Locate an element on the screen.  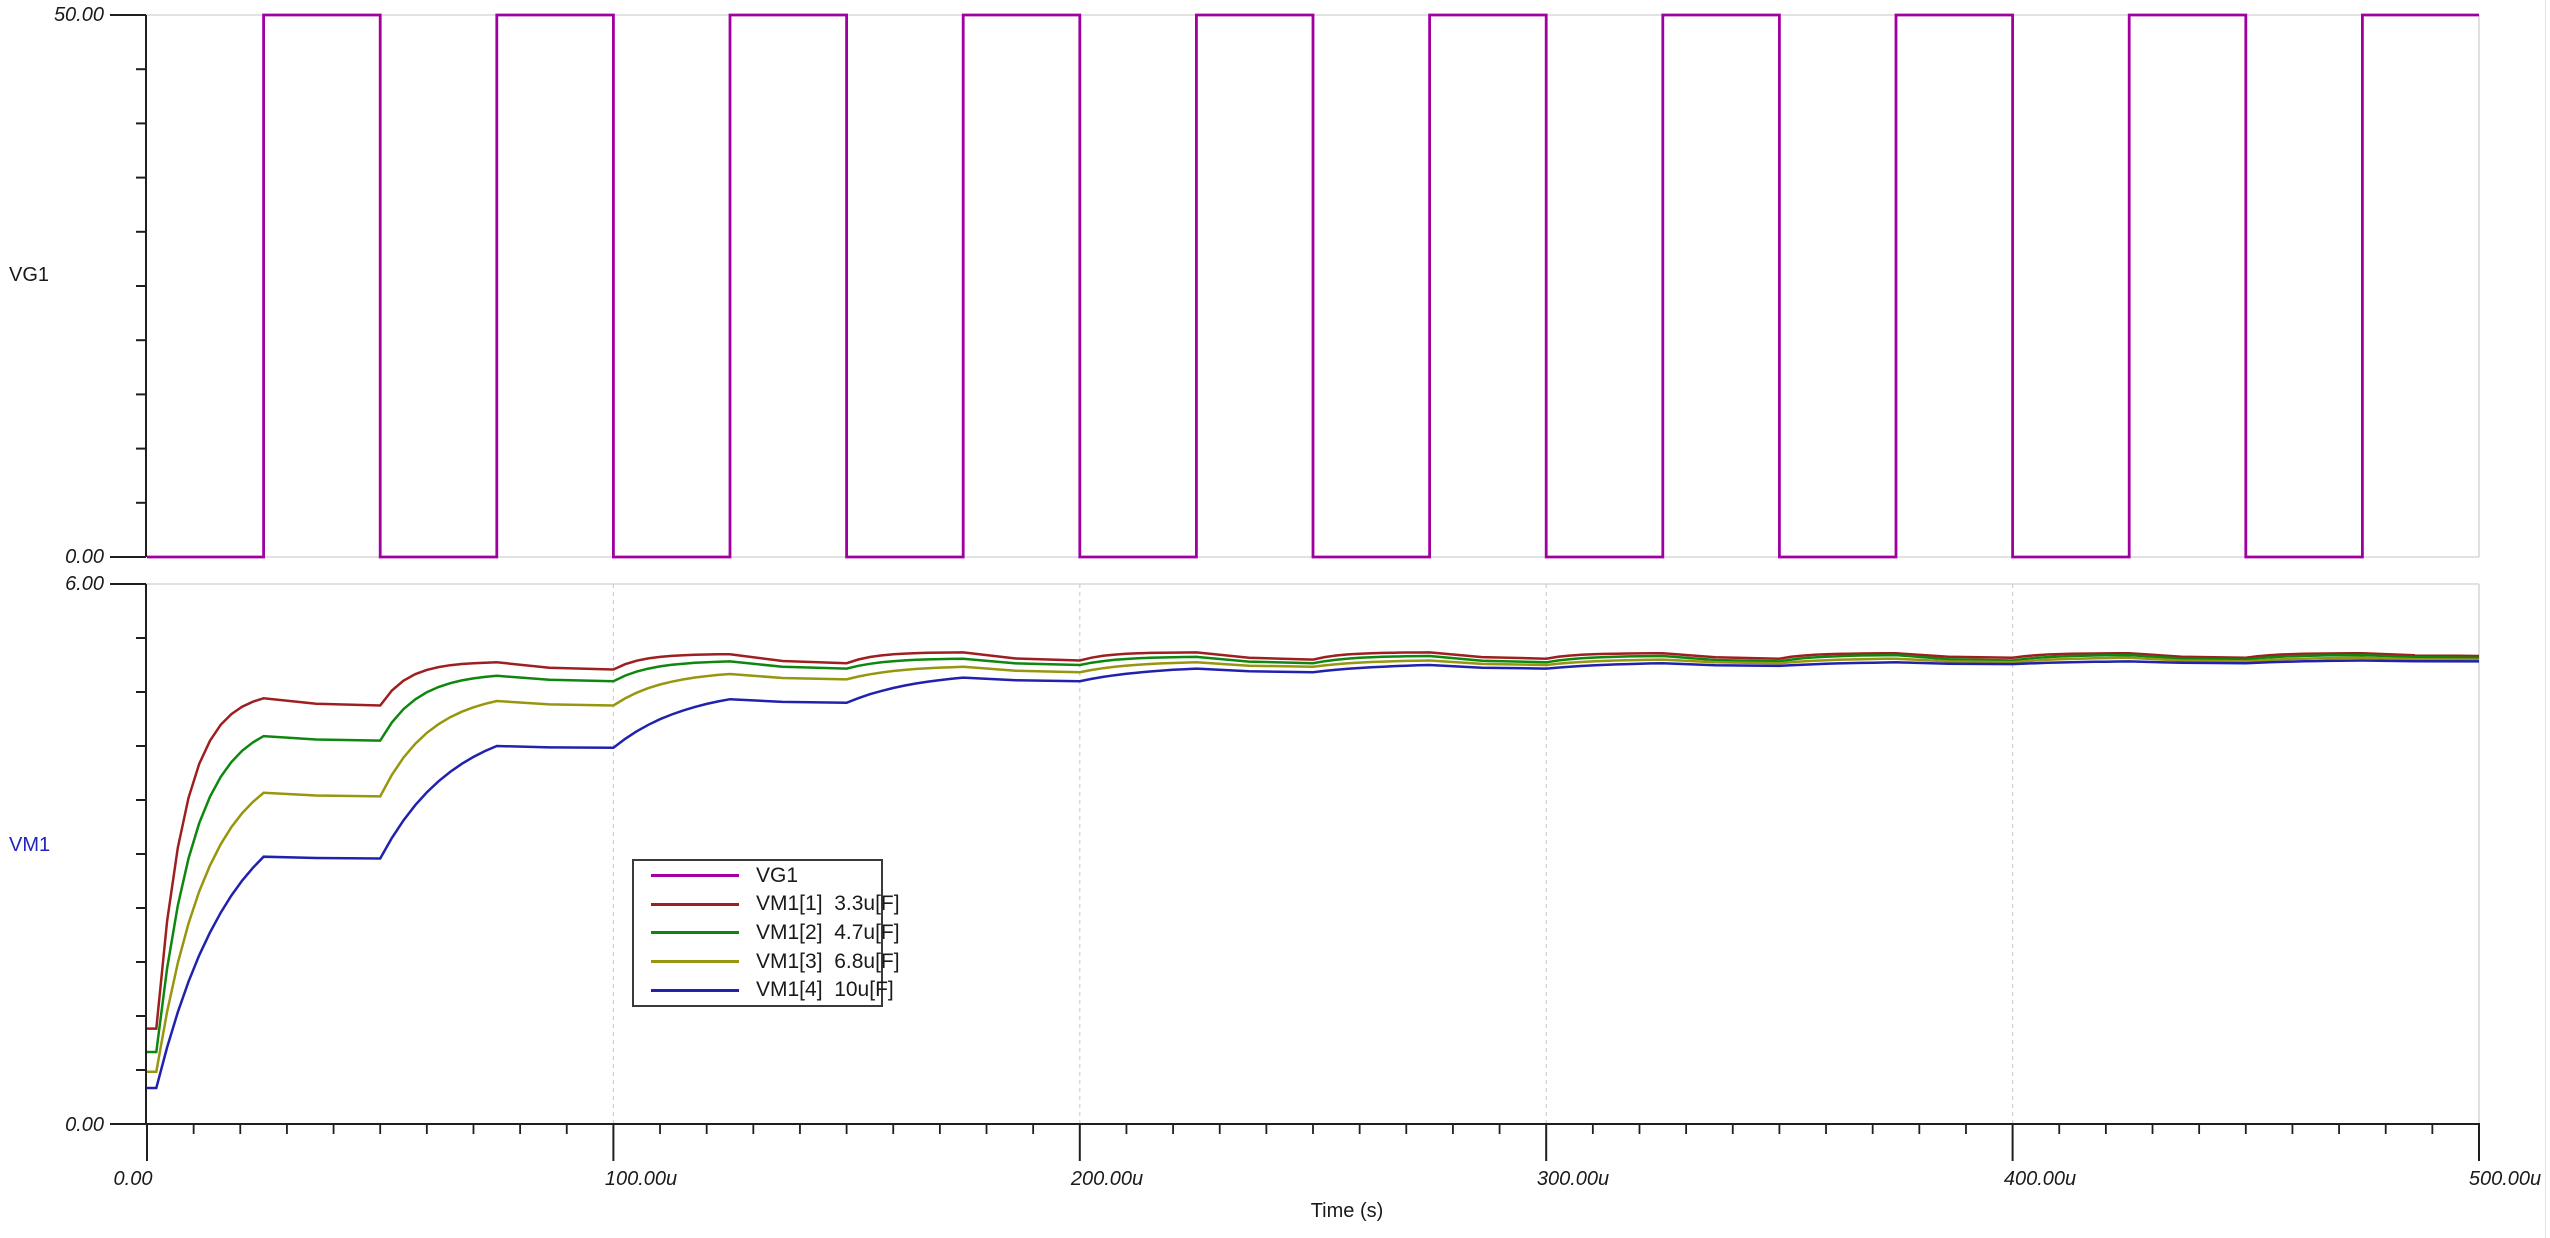
x-tick-label-0: 0.00 is located at coordinates (133, 1179).